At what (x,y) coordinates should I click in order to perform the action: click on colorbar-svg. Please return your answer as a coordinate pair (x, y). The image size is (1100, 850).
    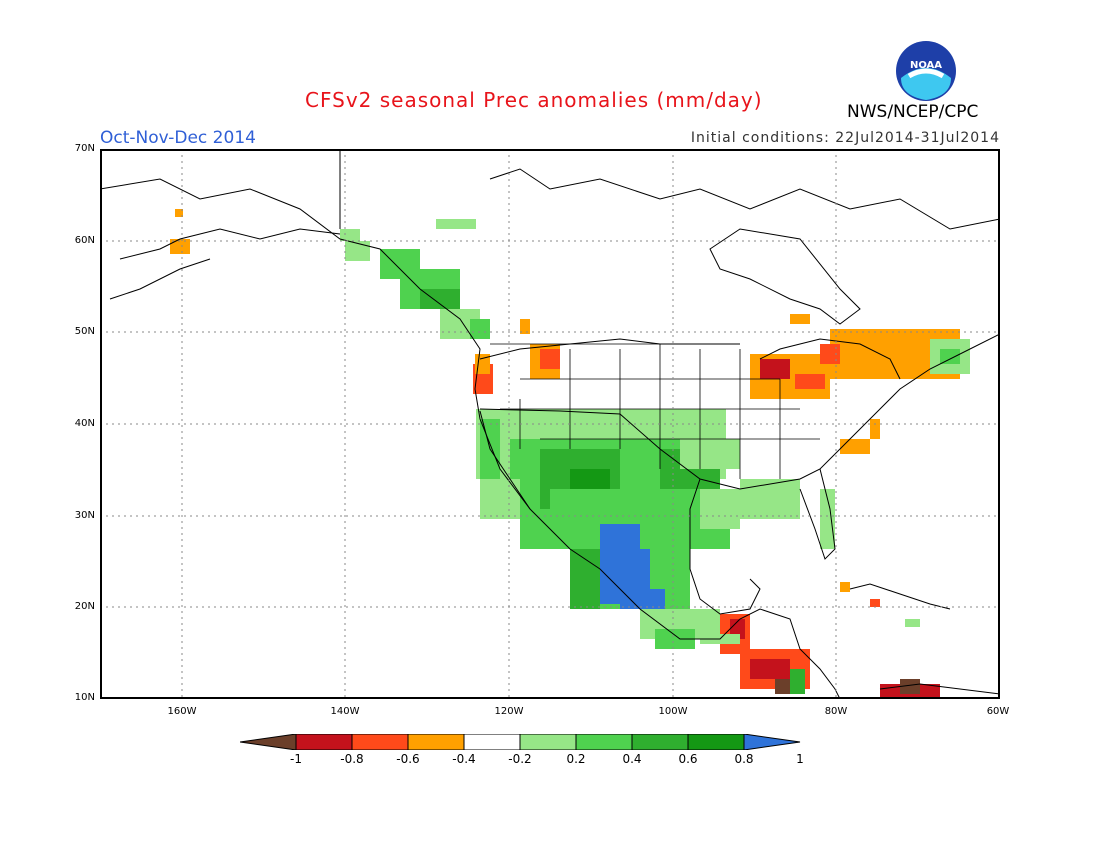
    Looking at the image, I should click on (520, 742).